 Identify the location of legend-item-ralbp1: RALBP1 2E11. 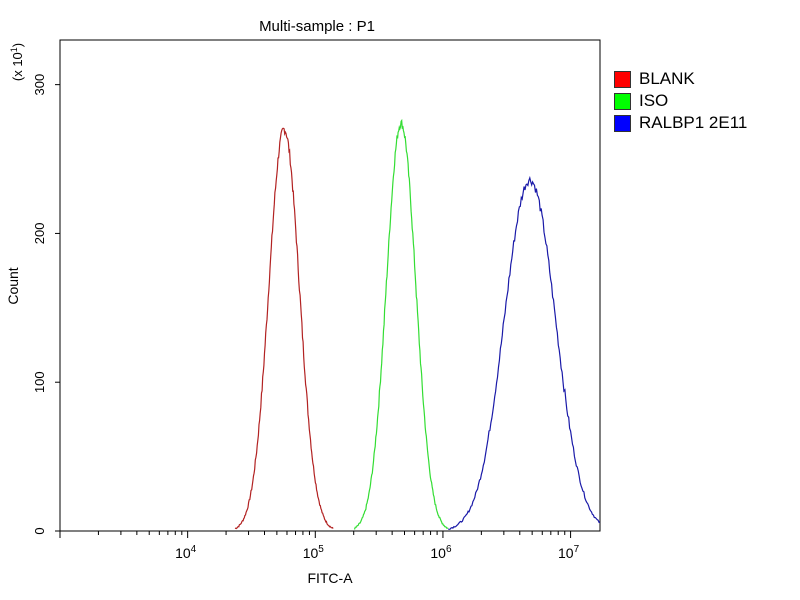
(680, 123).